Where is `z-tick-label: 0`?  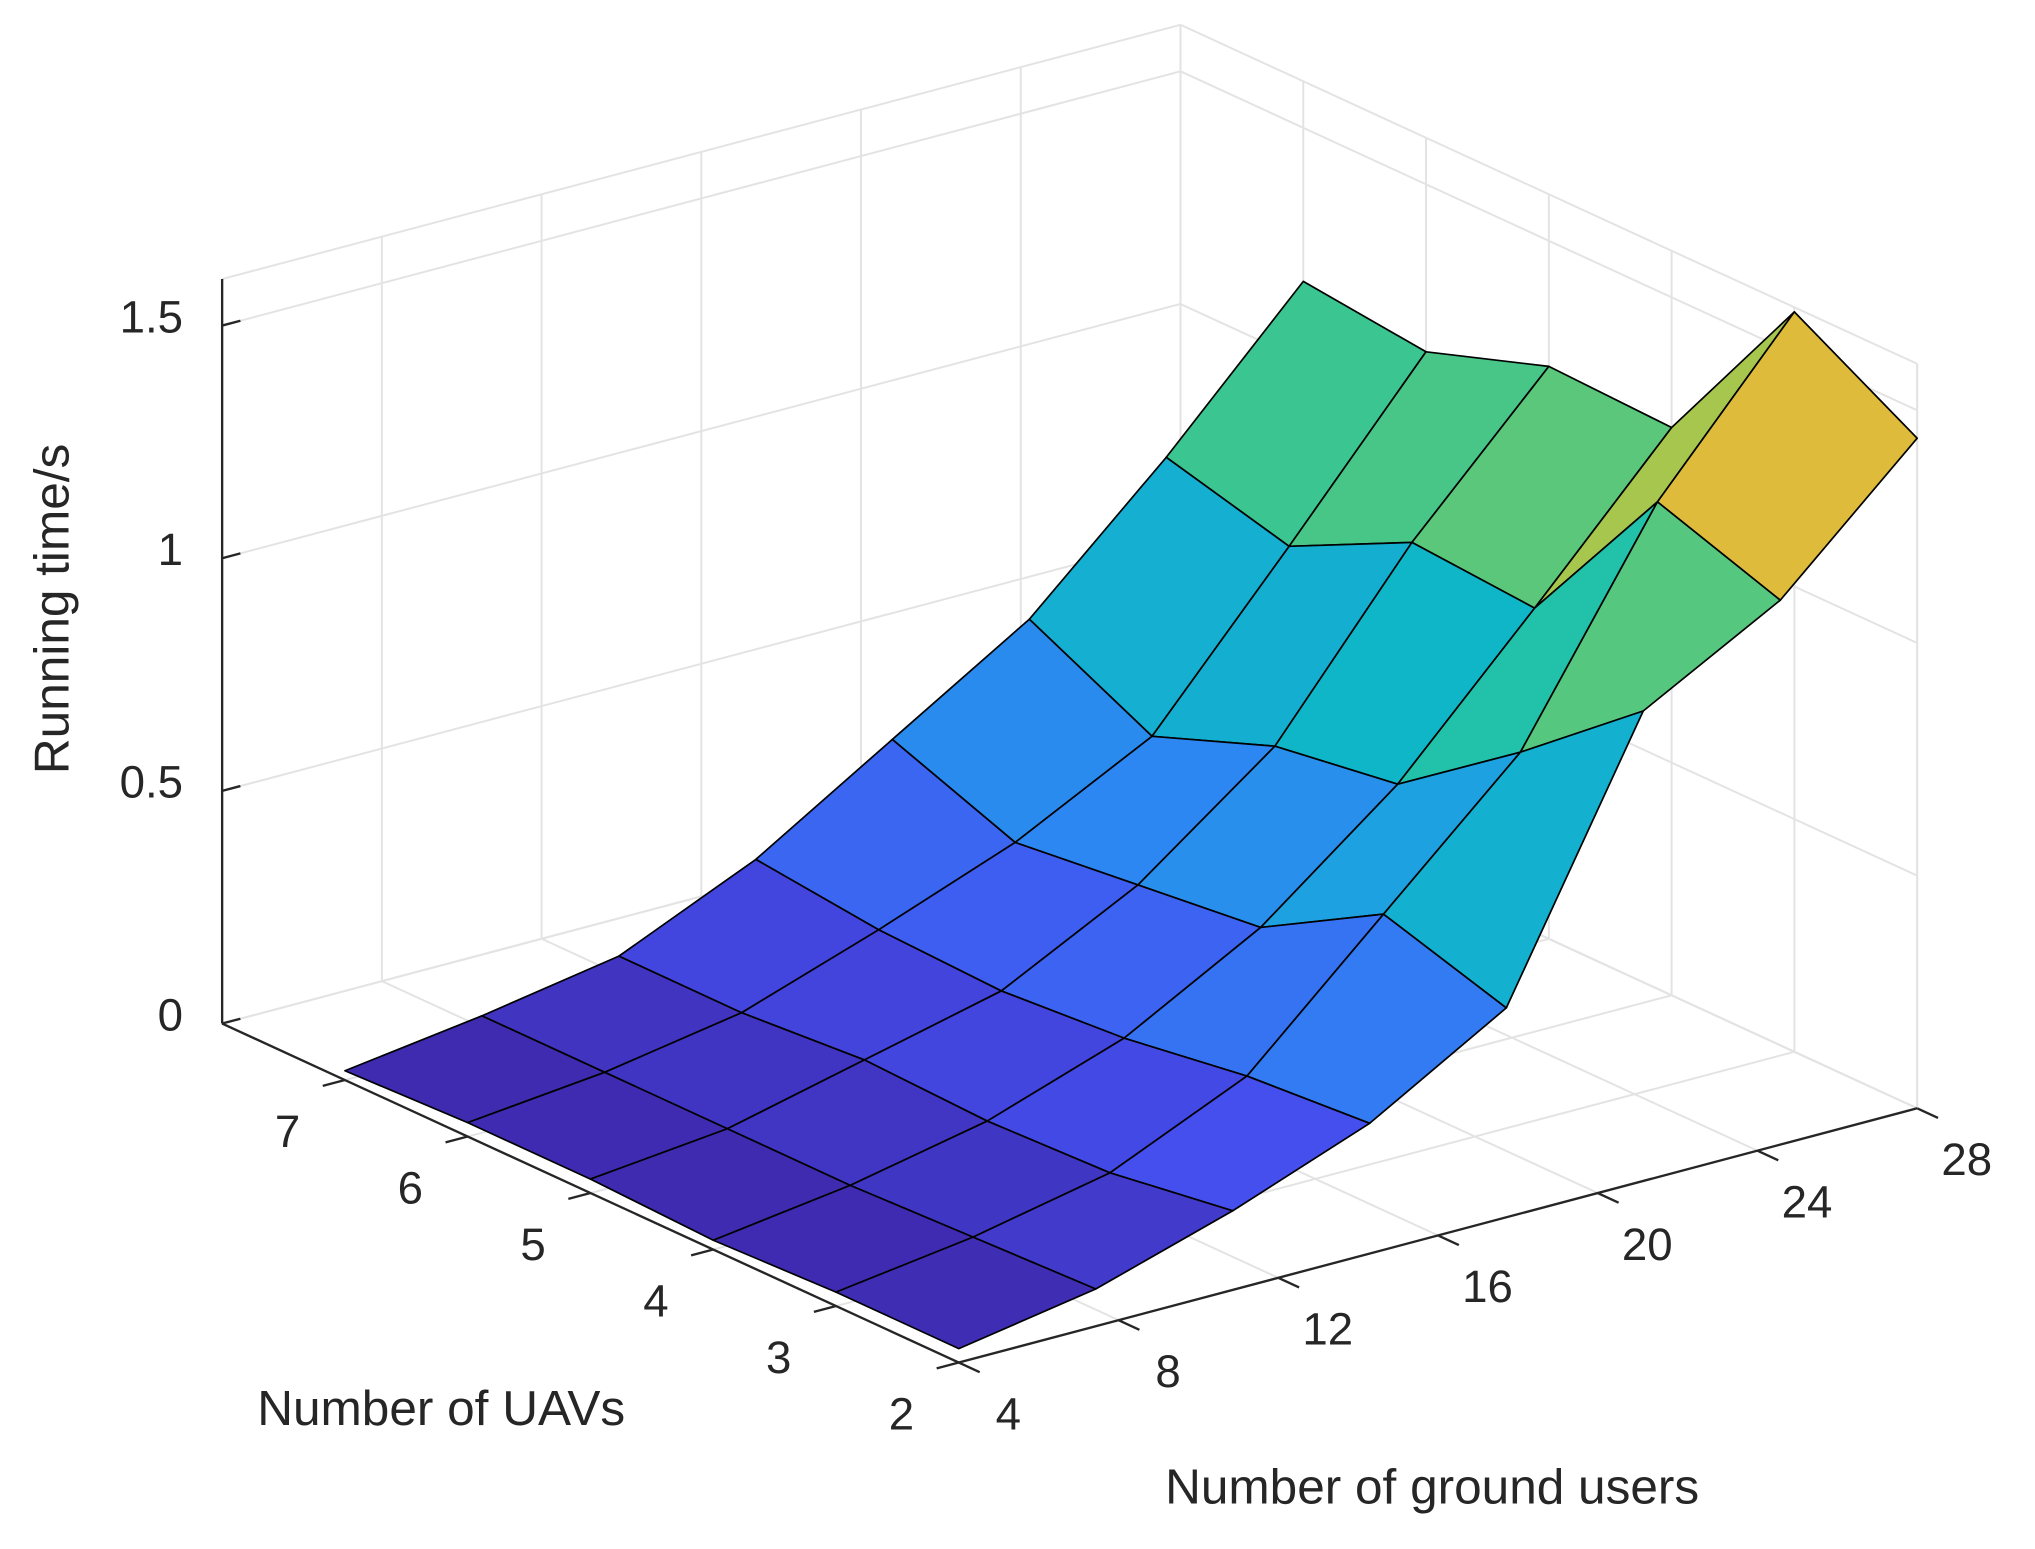
z-tick-label: 0 is located at coordinates (170, 1014).